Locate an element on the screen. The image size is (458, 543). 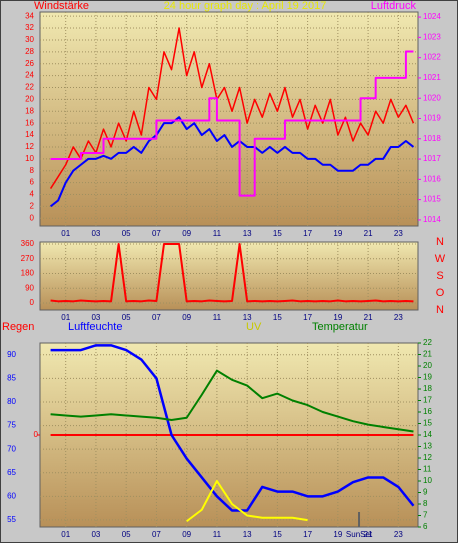
y2-tick-label: 1015 is located at coordinates (432, 199).